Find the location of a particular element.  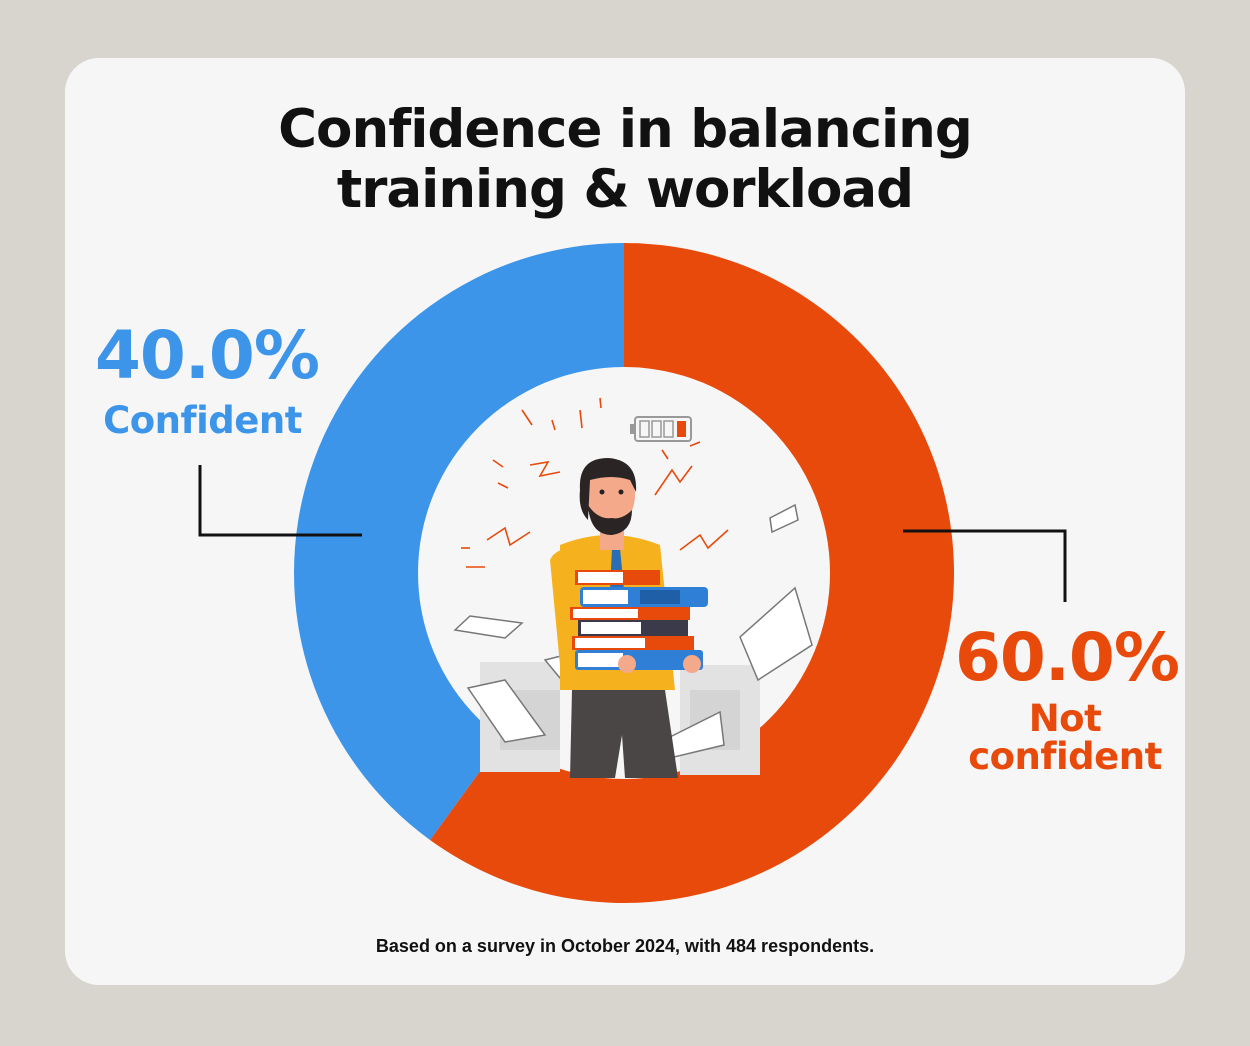

not-confident-label-line-2: confident is located at coordinates (1065, 756).